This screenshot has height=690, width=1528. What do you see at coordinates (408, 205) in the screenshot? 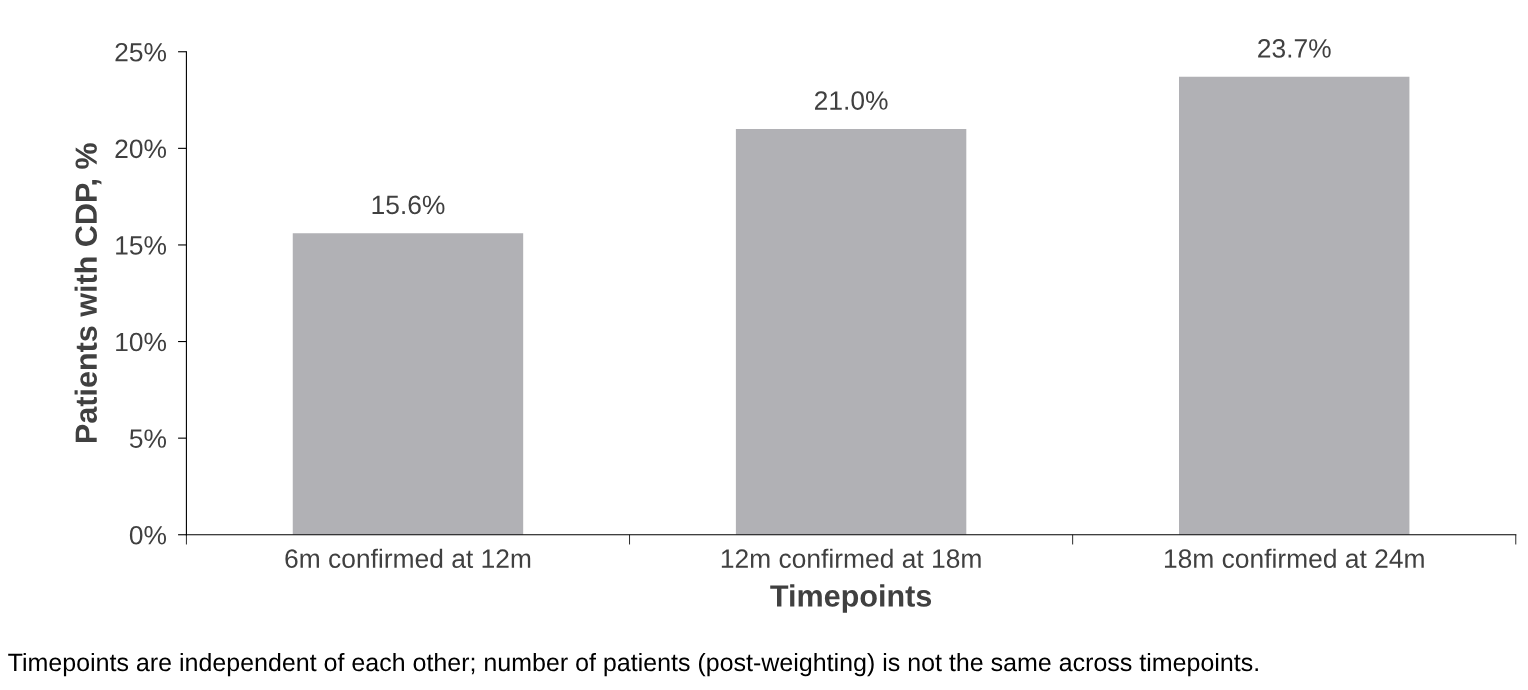
I see `data-label: 15.6%` at bounding box center [408, 205].